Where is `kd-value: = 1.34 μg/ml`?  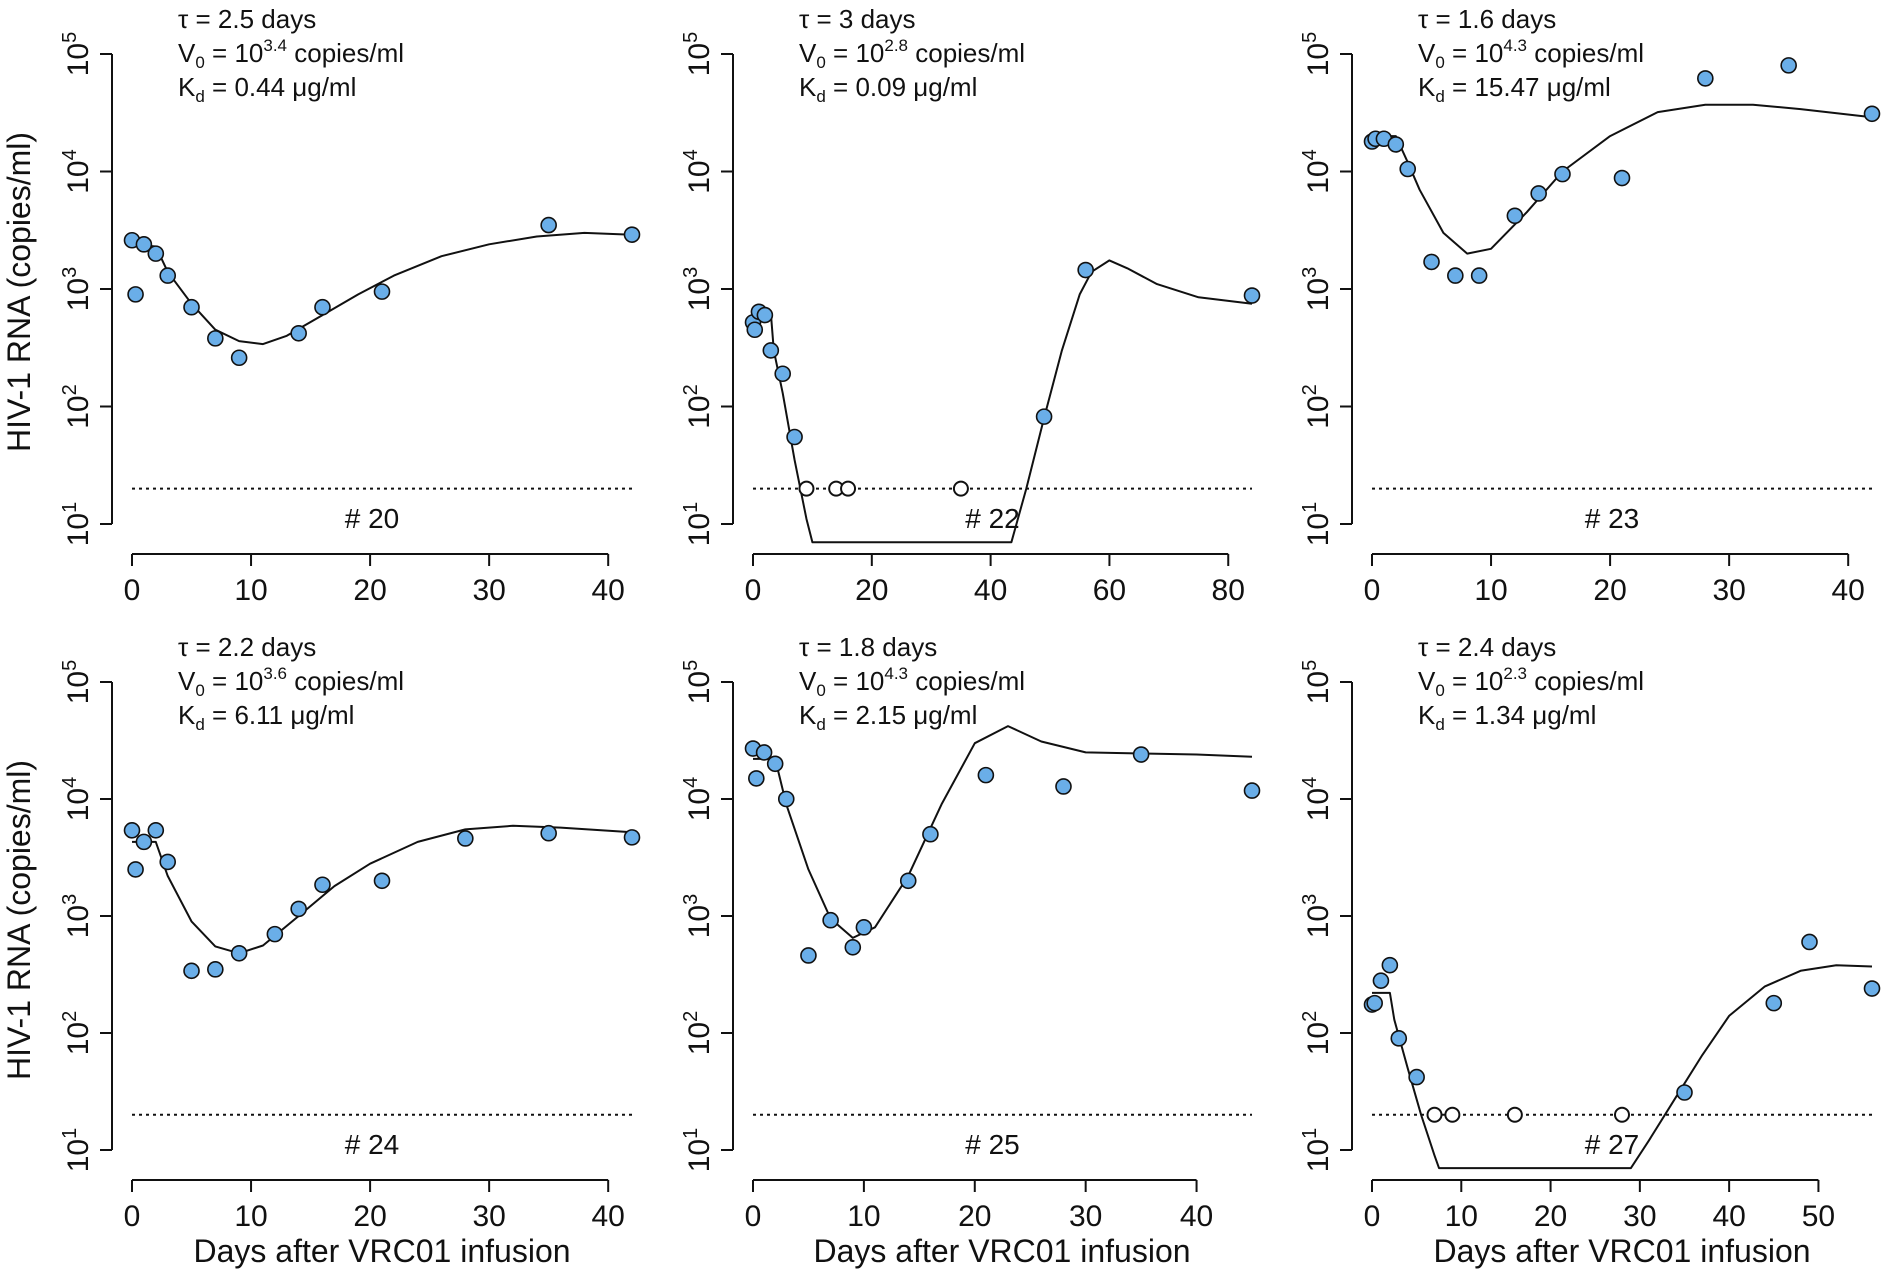
kd-value: = 1.34 μg/ml is located at coordinates (1521, 715).